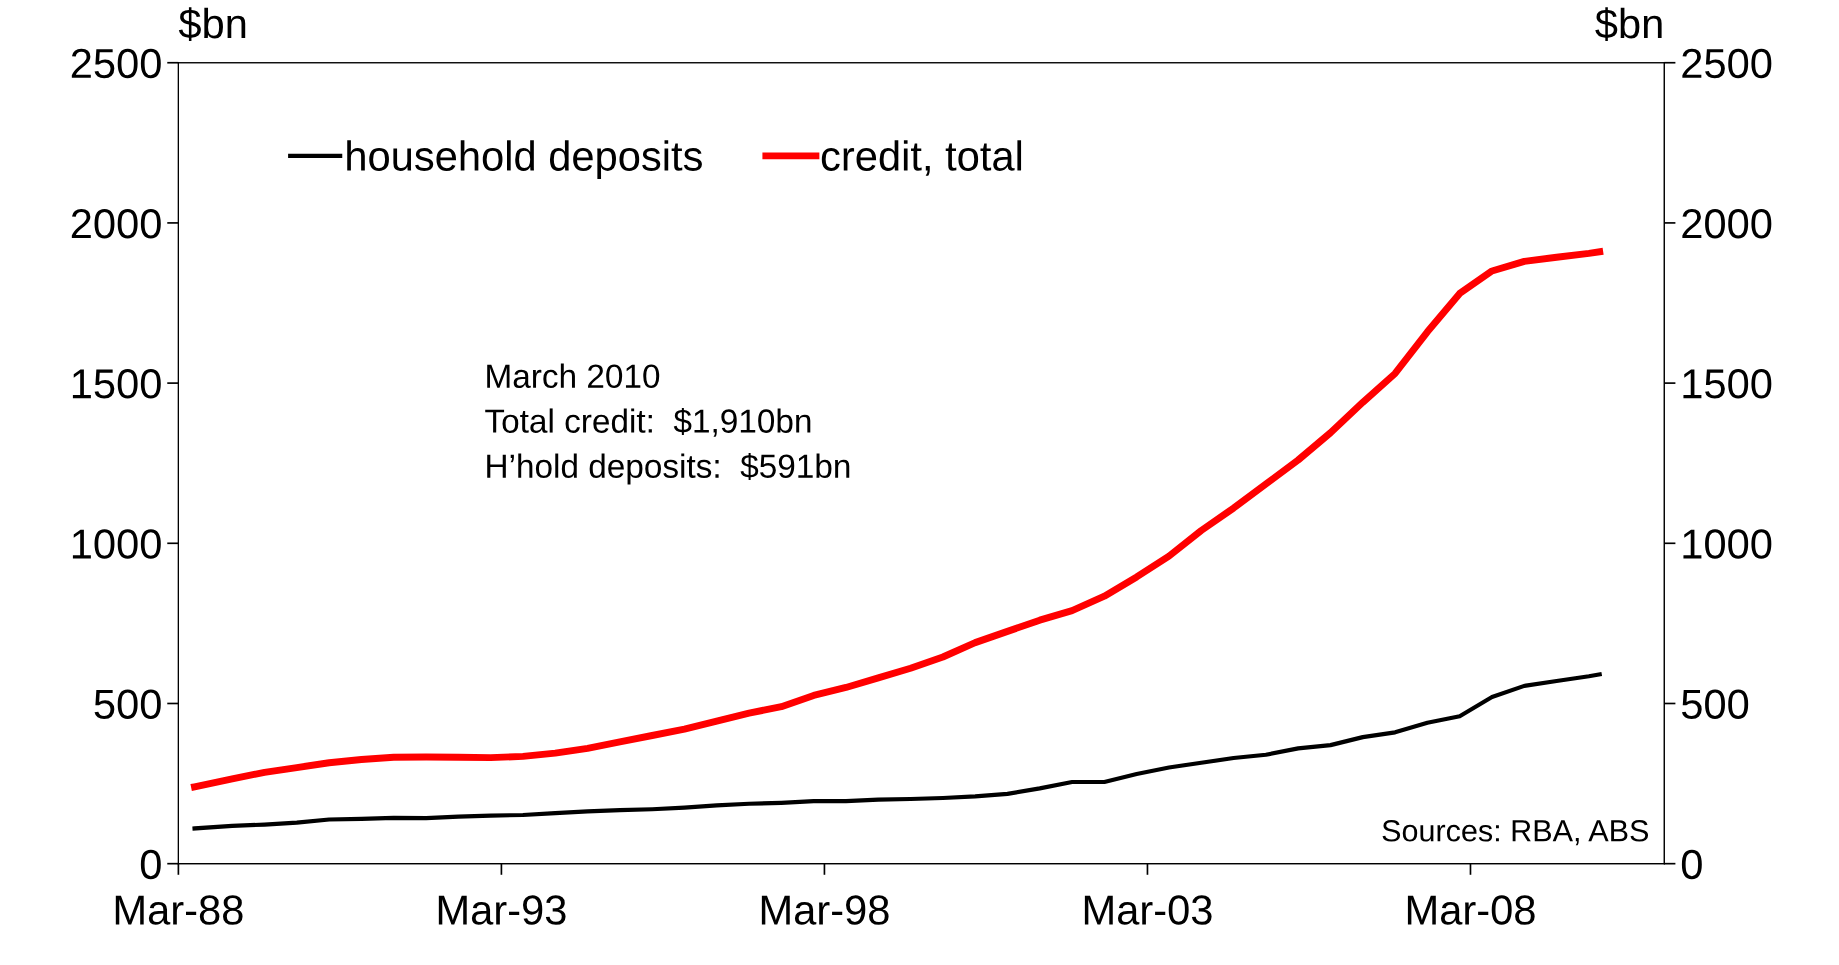 The height and width of the screenshot is (965, 1839). Describe the element at coordinates (116, 384) in the screenshot. I see `y-tick-label: 1500` at that location.